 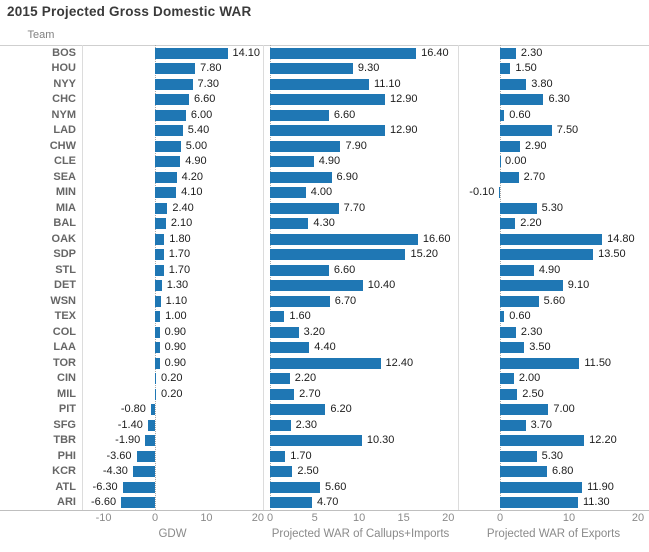 I want to click on value-label: 2.90, so click(x=536, y=145).